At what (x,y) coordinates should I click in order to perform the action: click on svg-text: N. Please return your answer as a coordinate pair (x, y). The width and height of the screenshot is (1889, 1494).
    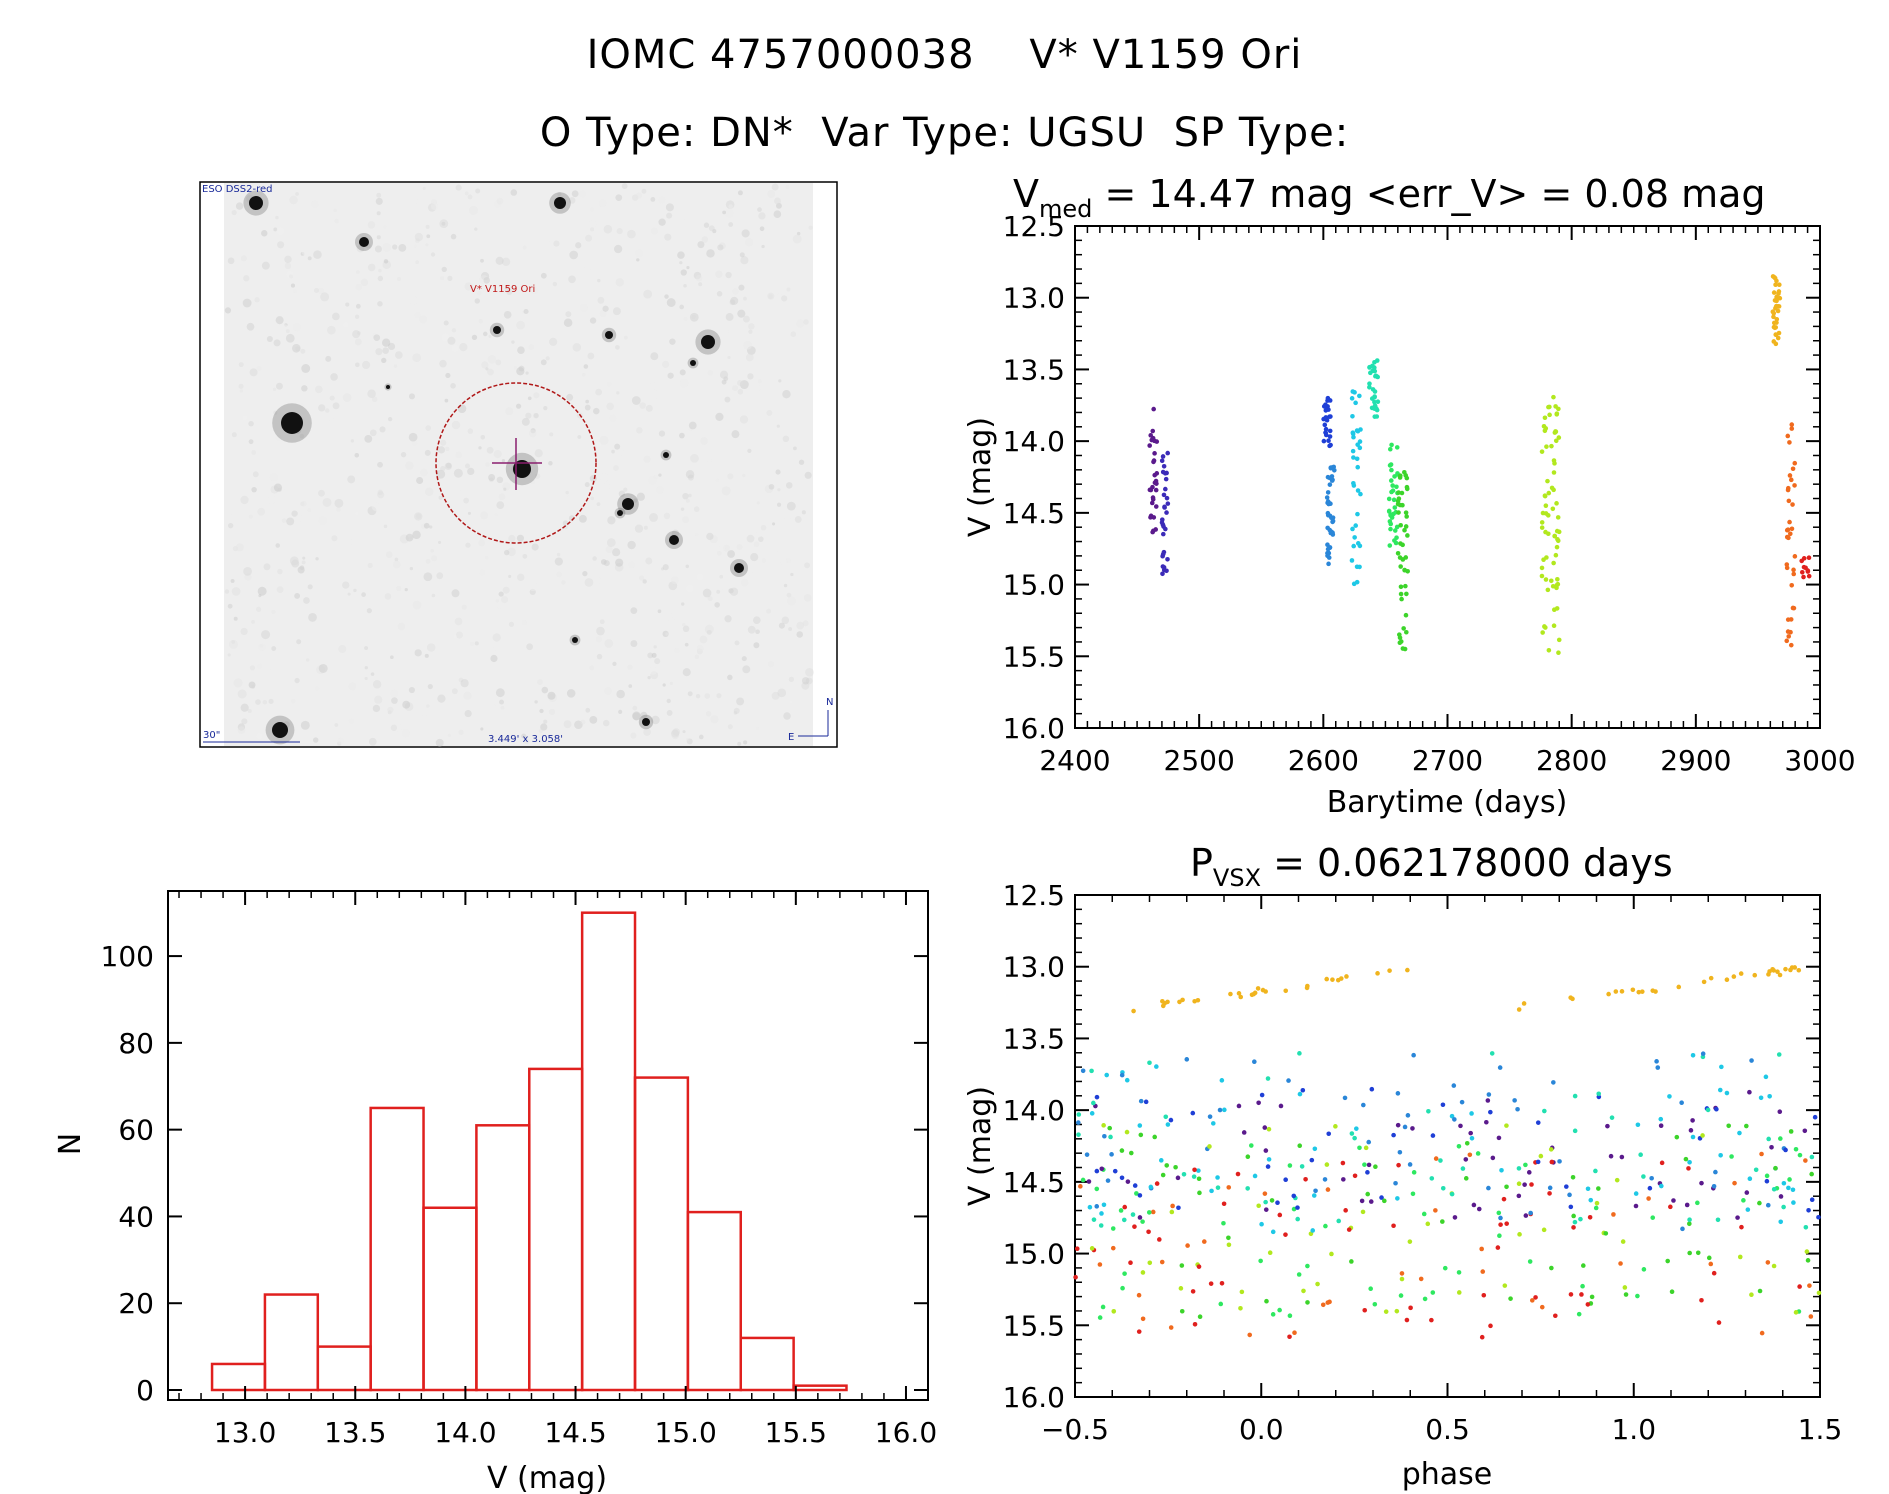
    Looking at the image, I should click on (829, 702).